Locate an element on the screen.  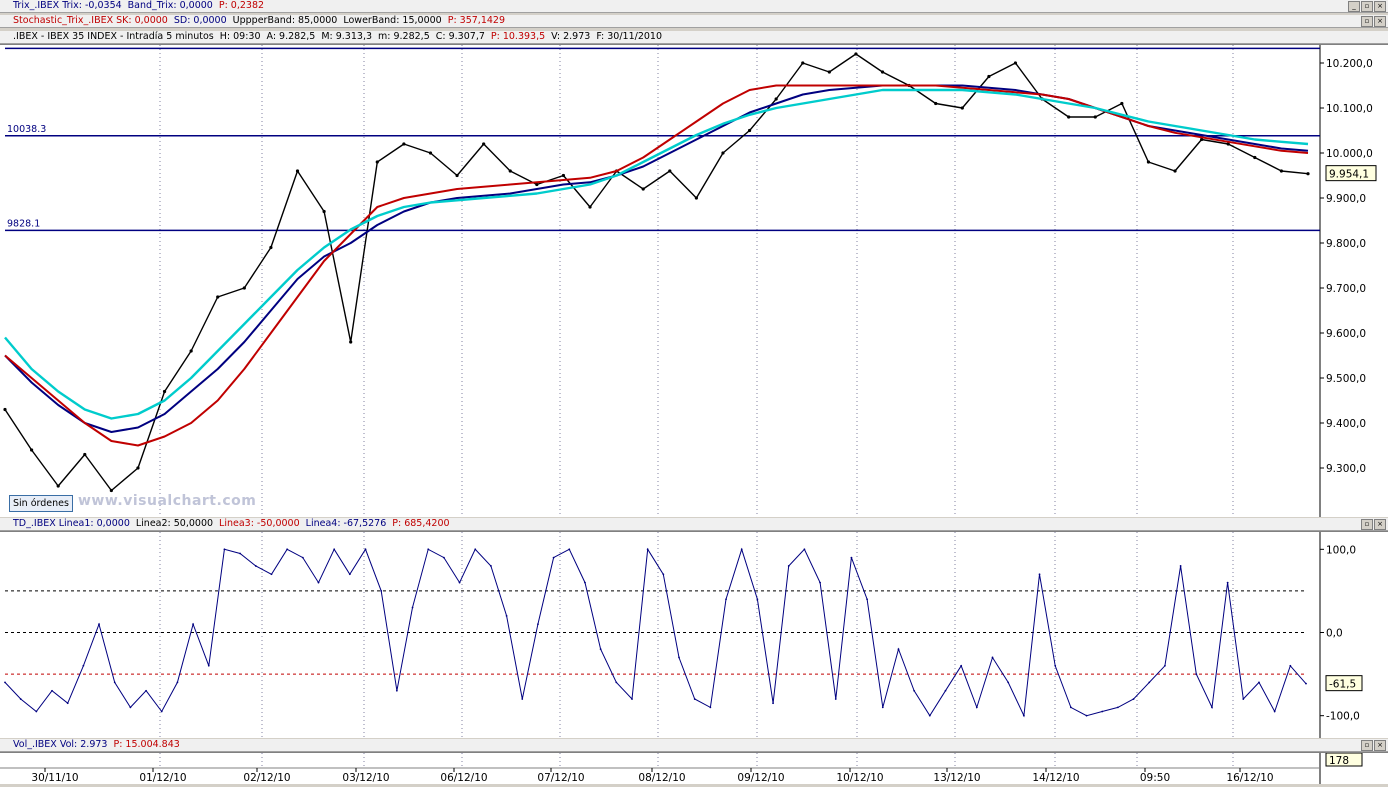
vol-last-value-box is located at coordinates (1344, 759).